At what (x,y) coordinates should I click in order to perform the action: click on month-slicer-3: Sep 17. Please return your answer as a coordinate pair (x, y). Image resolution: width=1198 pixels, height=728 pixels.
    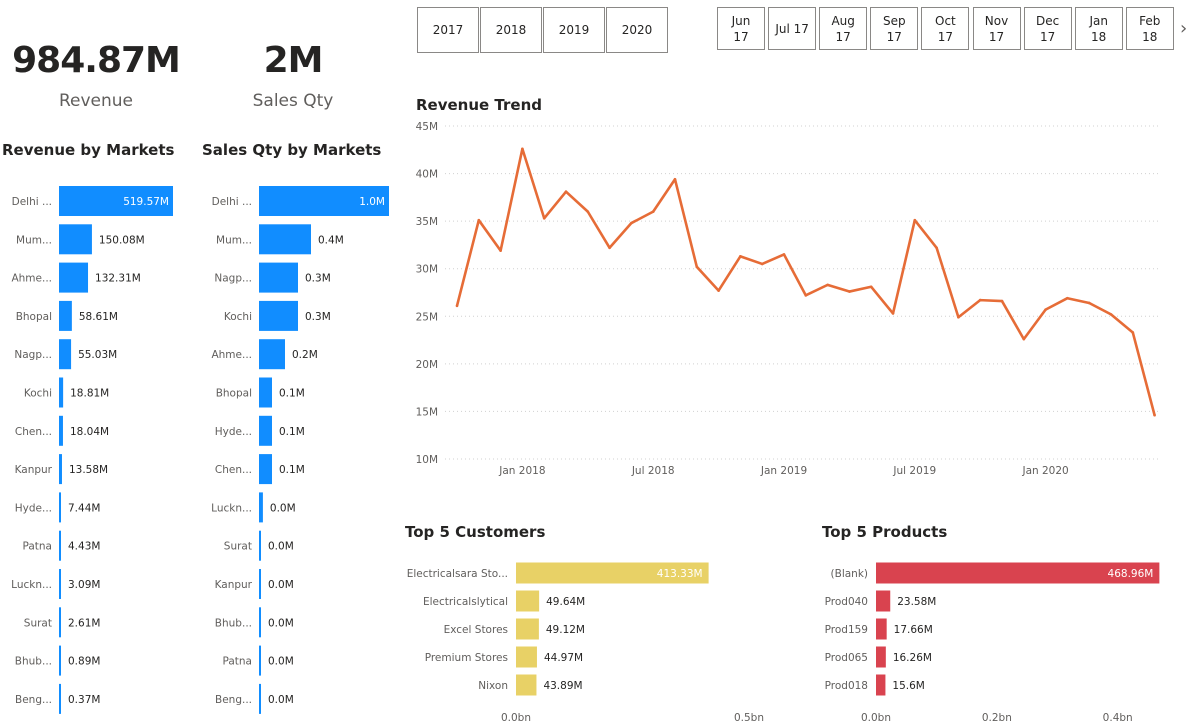
    Looking at the image, I should click on (894, 28).